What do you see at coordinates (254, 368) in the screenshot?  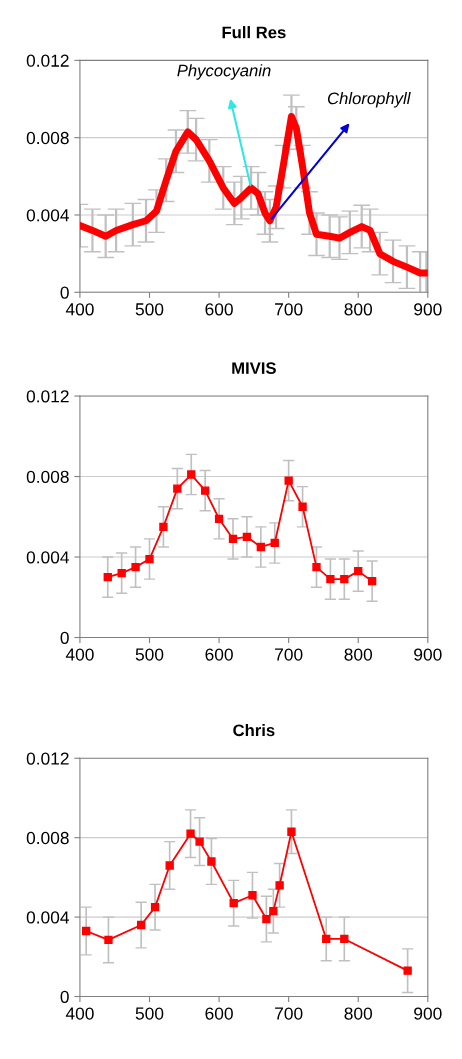 I see `chart-title: MIVIS` at bounding box center [254, 368].